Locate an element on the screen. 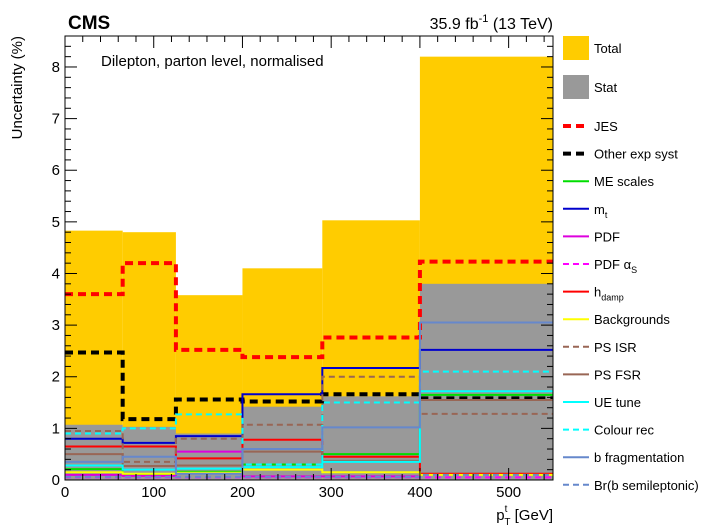 The height and width of the screenshot is (527, 715). x-tick-label: 300 is located at coordinates (331, 492).